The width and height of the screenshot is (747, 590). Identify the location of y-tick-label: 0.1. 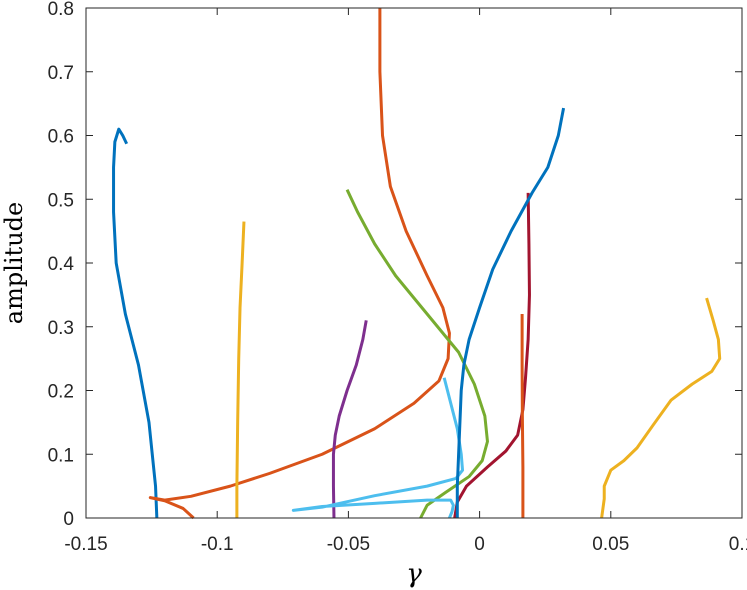
(61, 455).